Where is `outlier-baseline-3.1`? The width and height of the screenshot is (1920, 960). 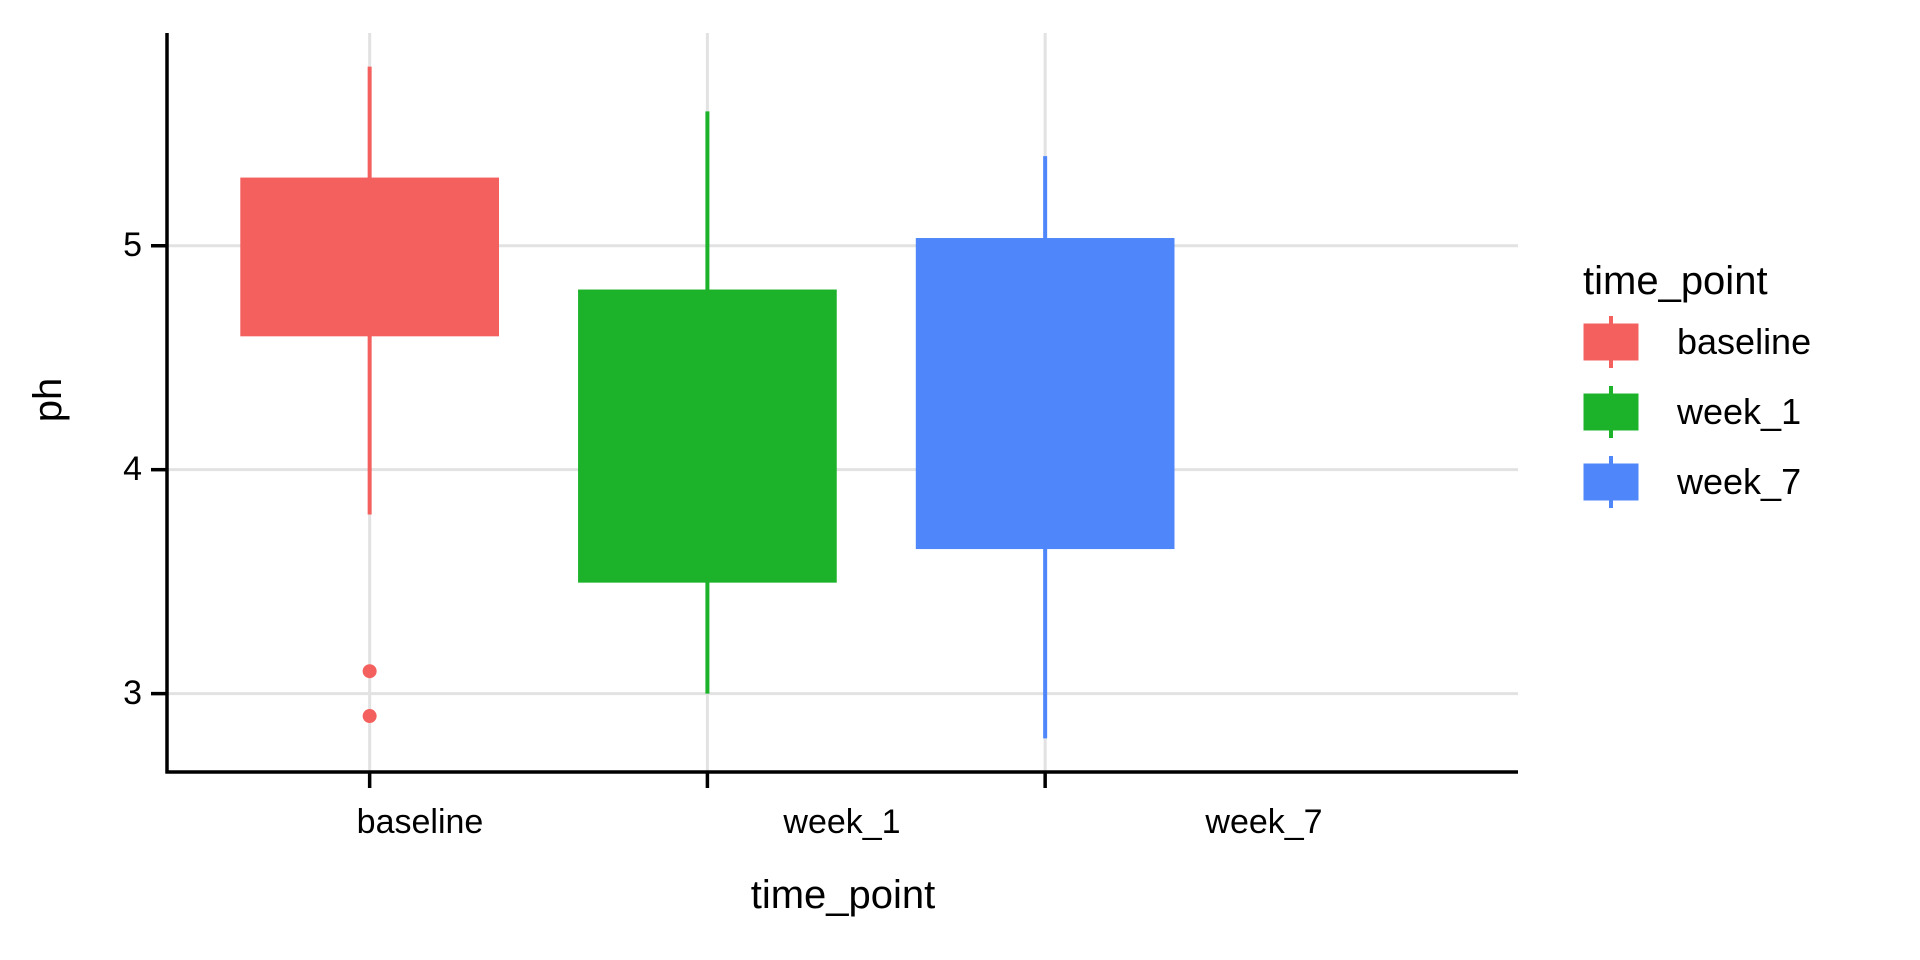
outlier-baseline-3.1 is located at coordinates (369, 671).